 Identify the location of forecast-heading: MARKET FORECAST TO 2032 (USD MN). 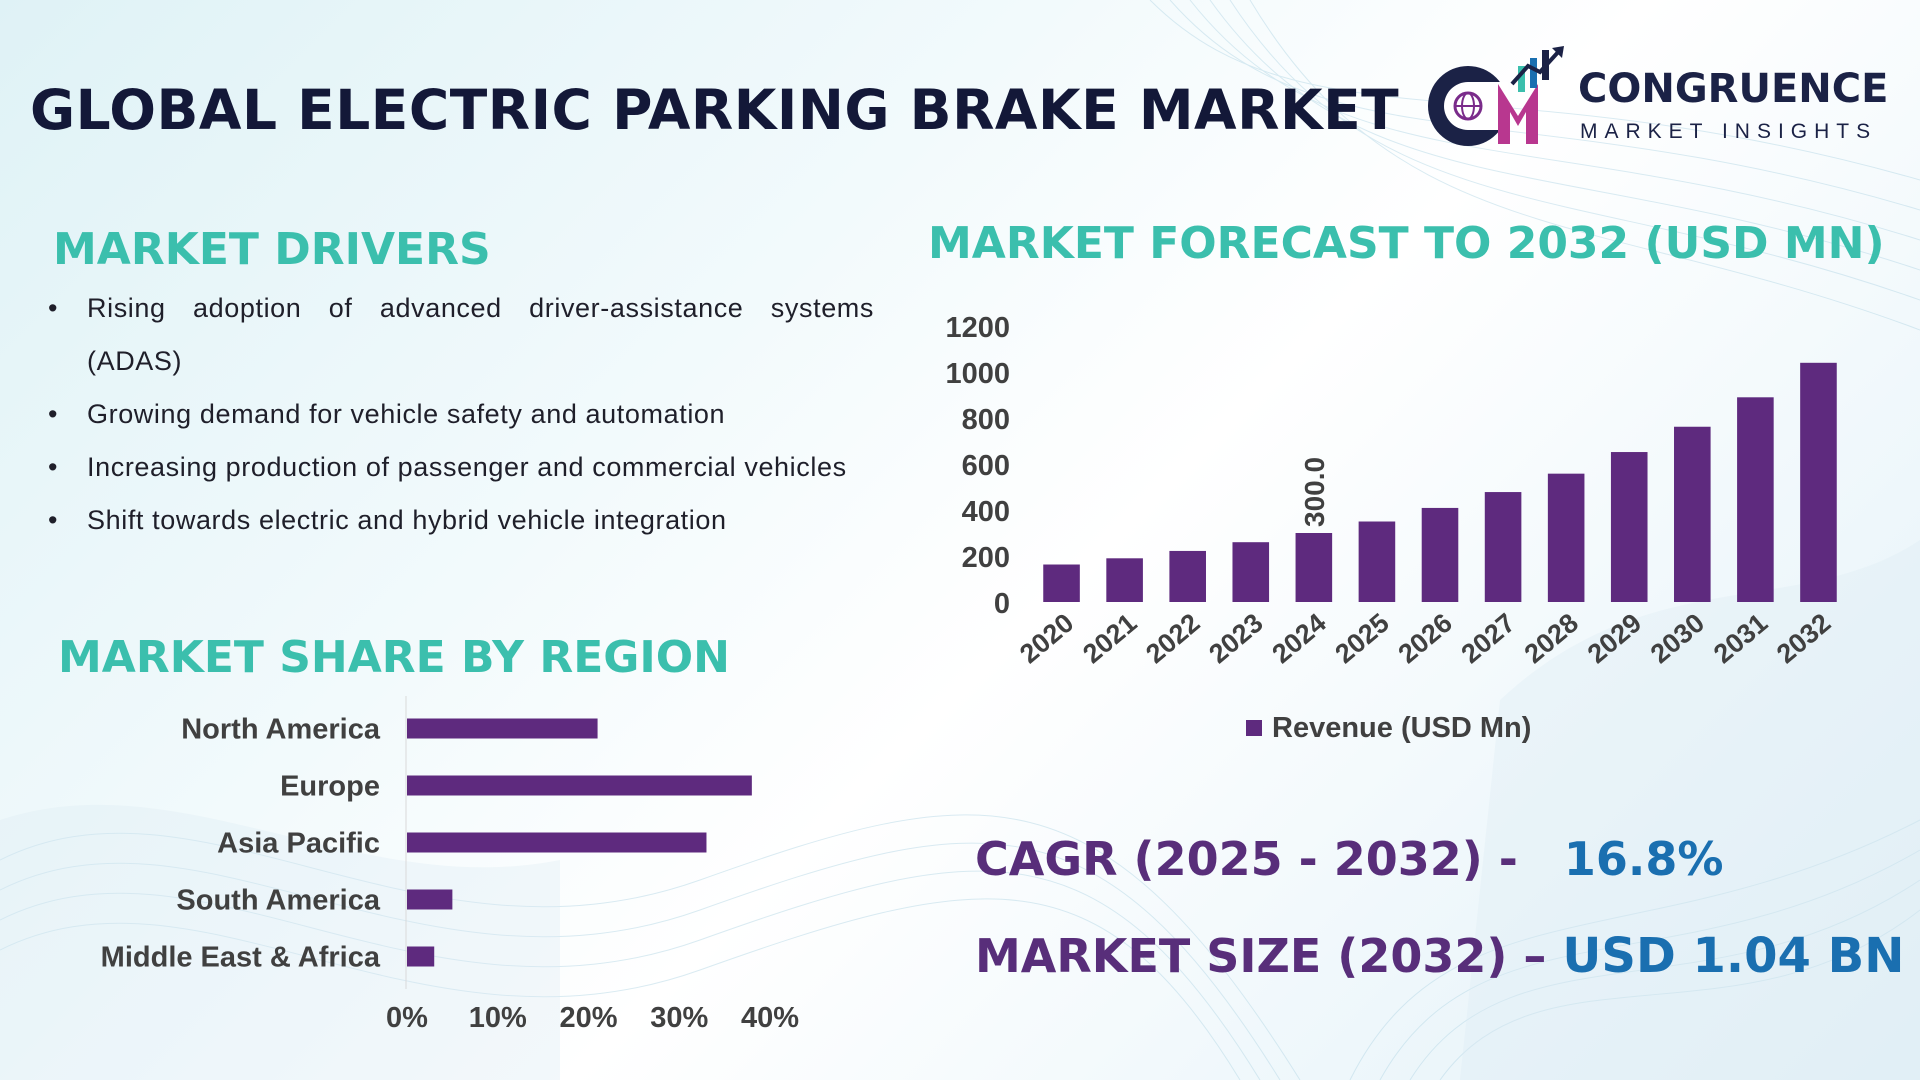
(1406, 243).